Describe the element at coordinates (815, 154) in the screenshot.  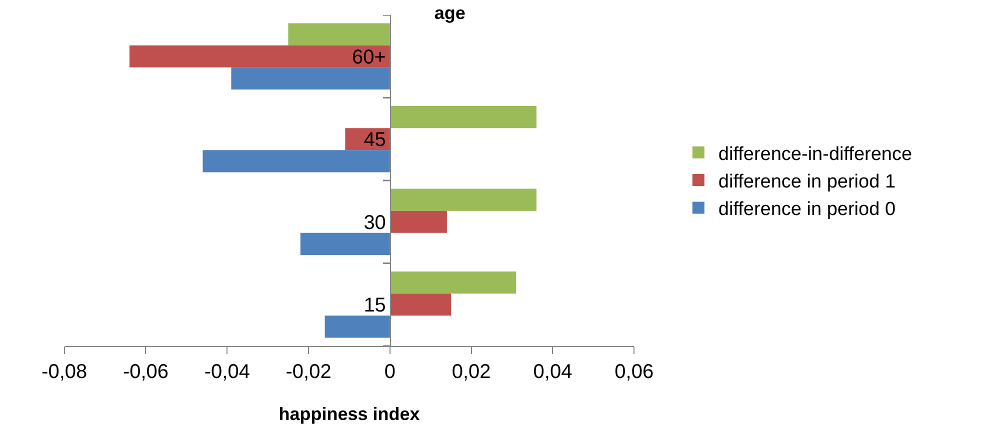
I see `legend-label: difference-in-difference` at that location.